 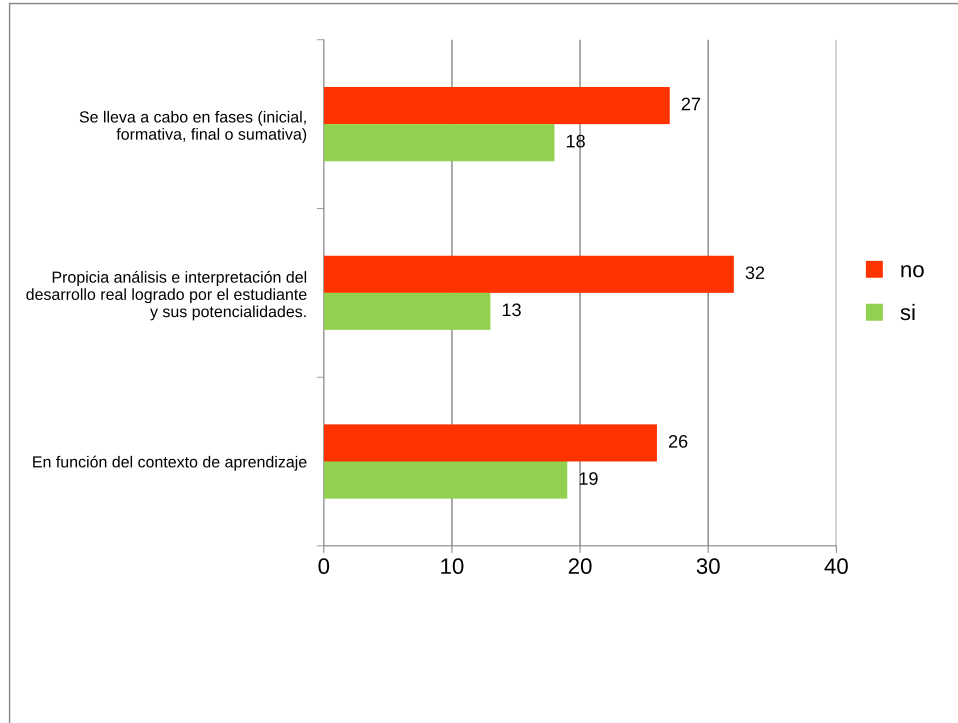 I want to click on x-tick-label: 10, so click(x=452, y=566).